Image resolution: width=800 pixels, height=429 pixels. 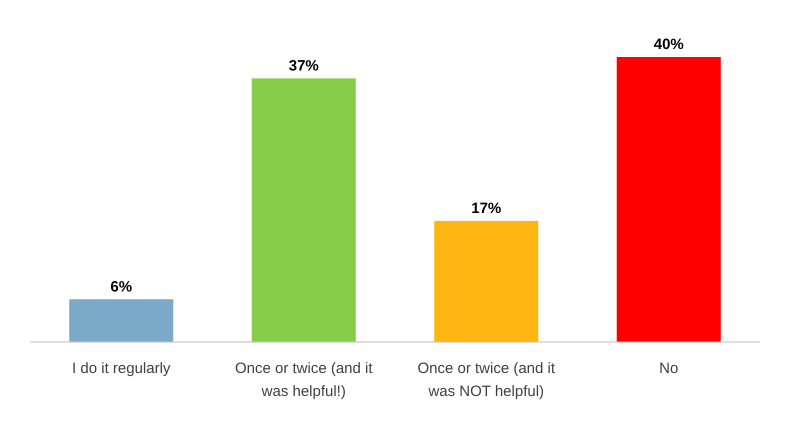 I want to click on data-label: 37%, so click(x=303, y=65).